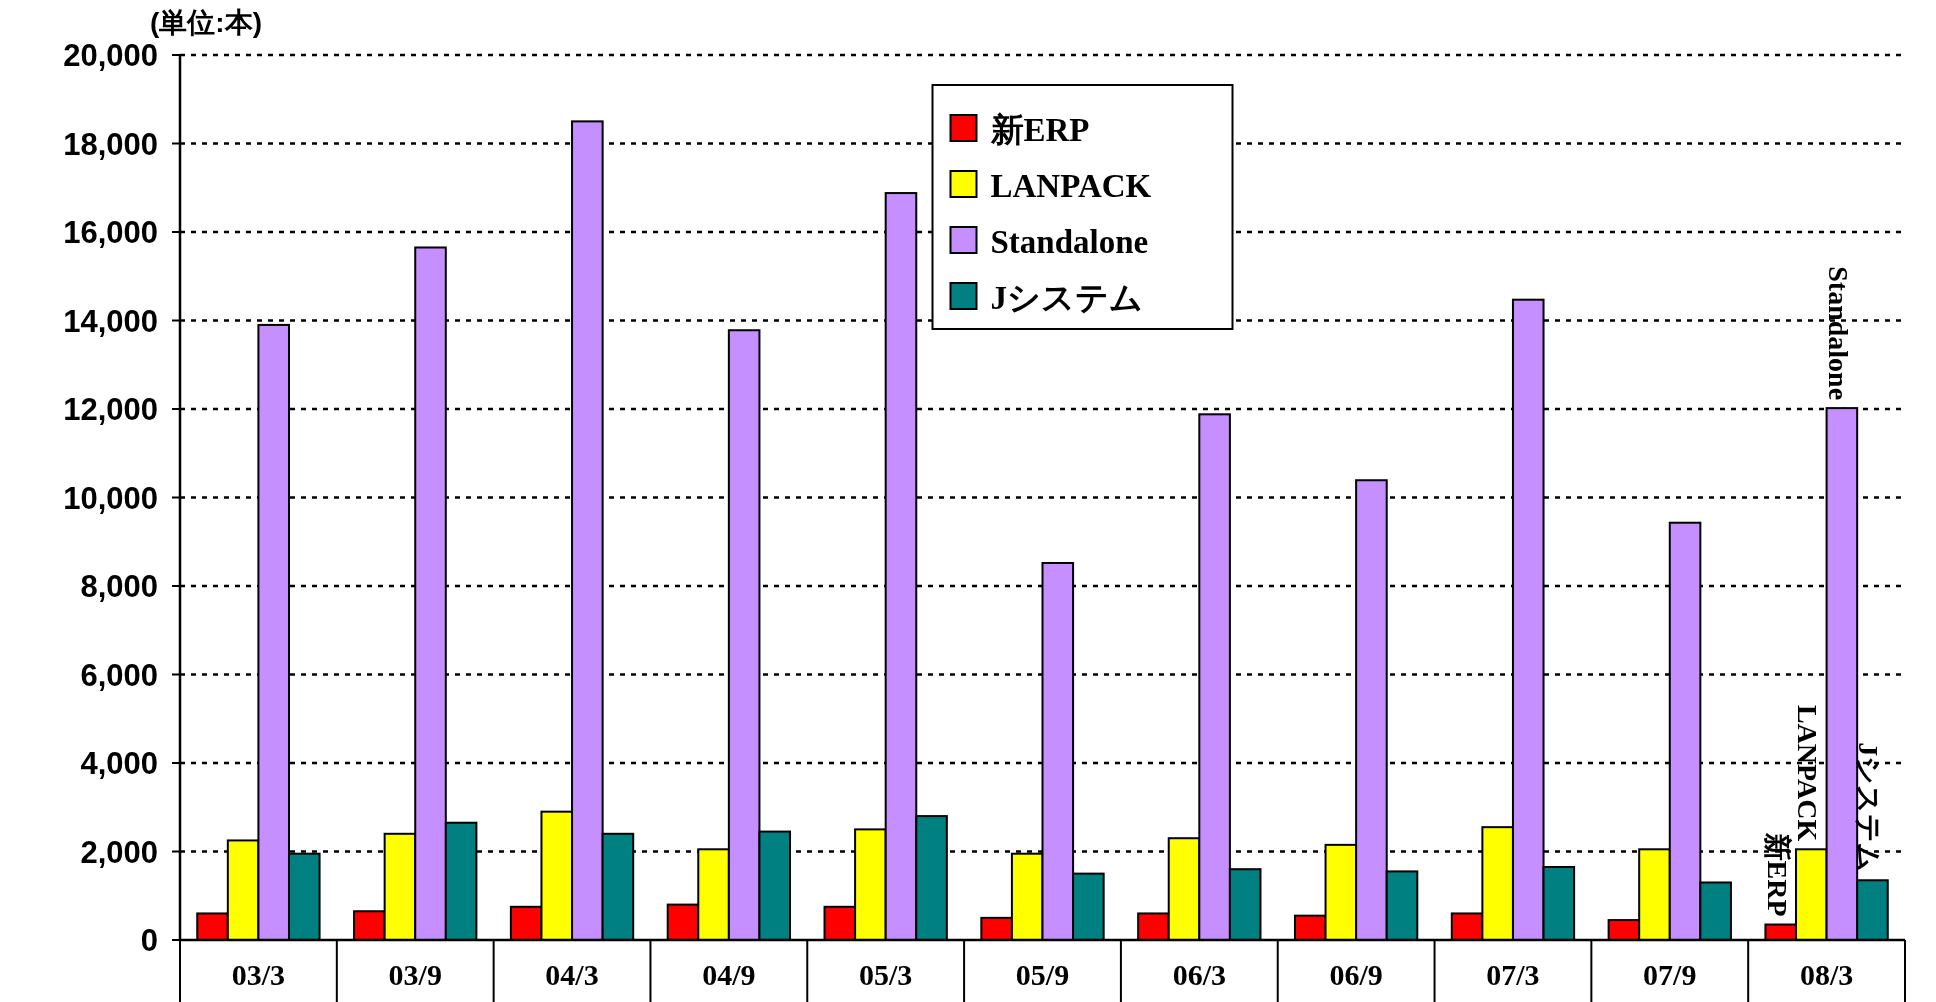 Image resolution: width=1936 pixels, height=1002 pixels. What do you see at coordinates (110, 55) in the screenshot?
I see `y-tick-label: 20,000` at bounding box center [110, 55].